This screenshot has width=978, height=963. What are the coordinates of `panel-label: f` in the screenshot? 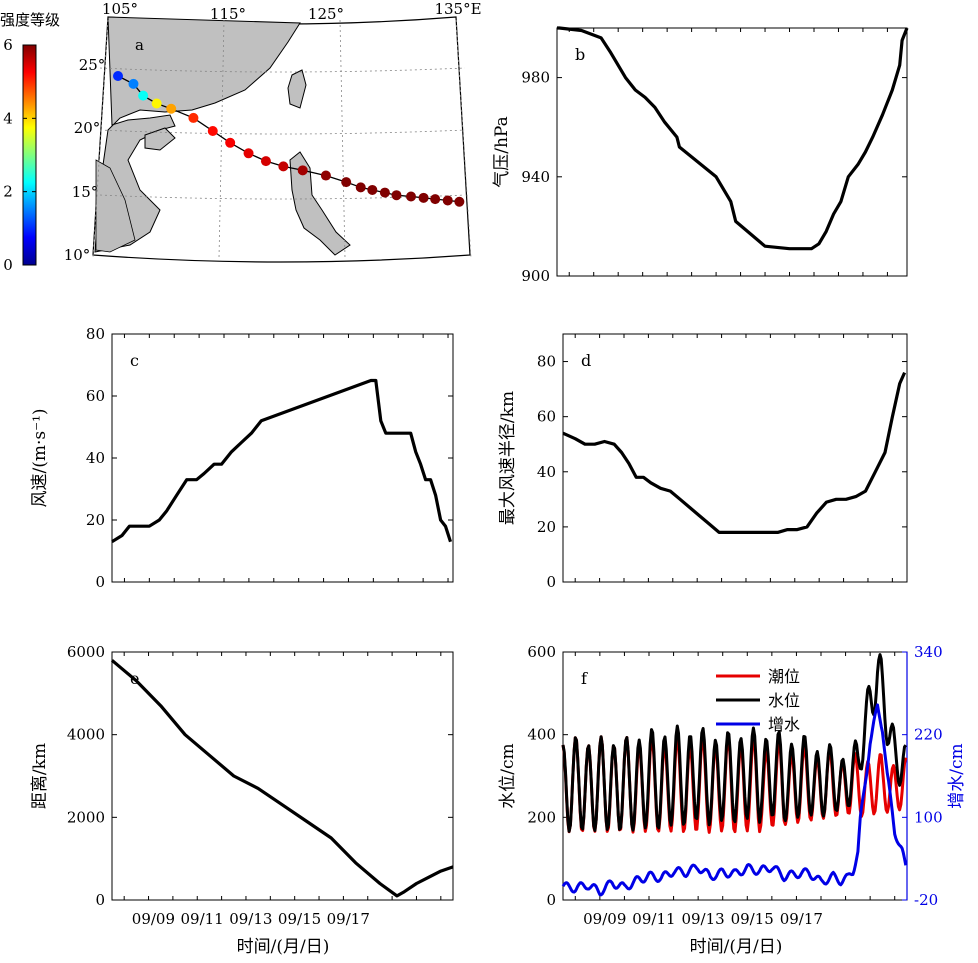 It's located at (584, 678).